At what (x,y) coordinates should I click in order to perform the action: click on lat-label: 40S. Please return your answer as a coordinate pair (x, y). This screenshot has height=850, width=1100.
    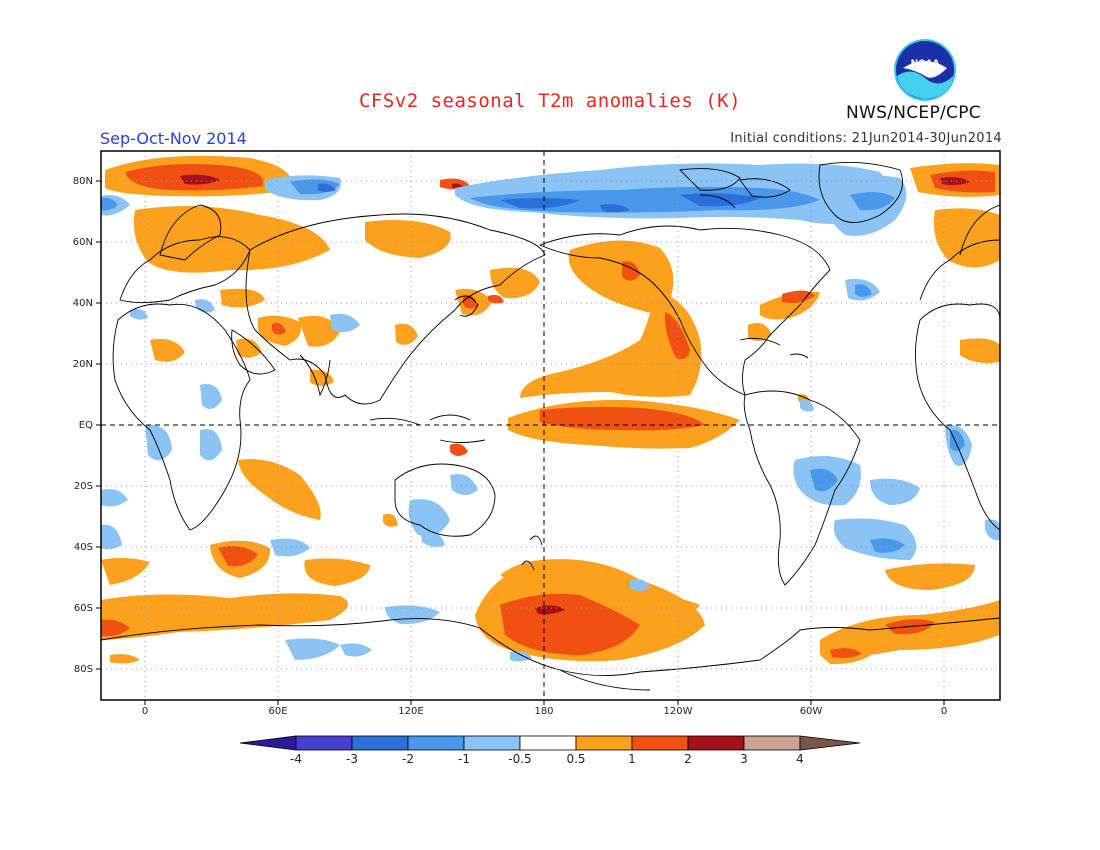
    Looking at the image, I should click on (83, 547).